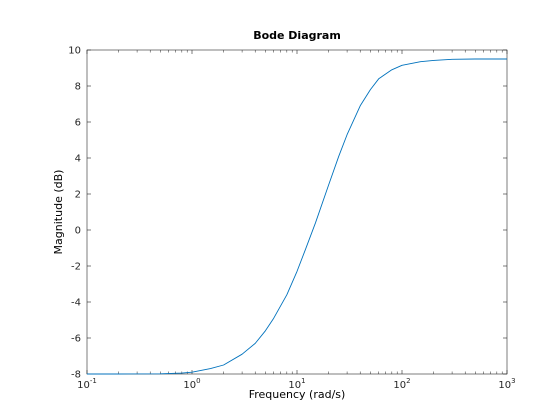  What do you see at coordinates (93, 381) in the screenshot?
I see `x-tick-label-exponent: -1` at bounding box center [93, 381].